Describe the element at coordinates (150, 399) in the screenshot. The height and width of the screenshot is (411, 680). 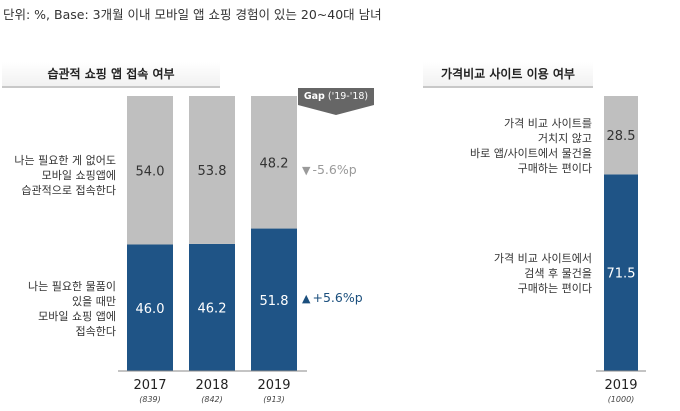
I see `sample-size-label: (839)` at that location.